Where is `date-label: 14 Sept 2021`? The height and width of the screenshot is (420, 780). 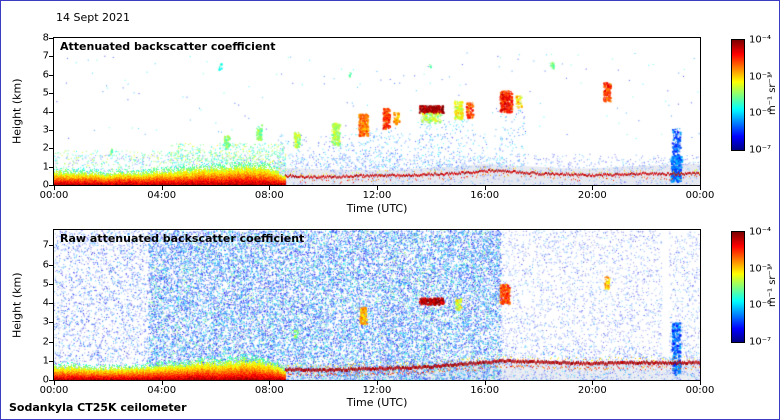 date-label: 14 Sept 2021 is located at coordinates (93, 17).